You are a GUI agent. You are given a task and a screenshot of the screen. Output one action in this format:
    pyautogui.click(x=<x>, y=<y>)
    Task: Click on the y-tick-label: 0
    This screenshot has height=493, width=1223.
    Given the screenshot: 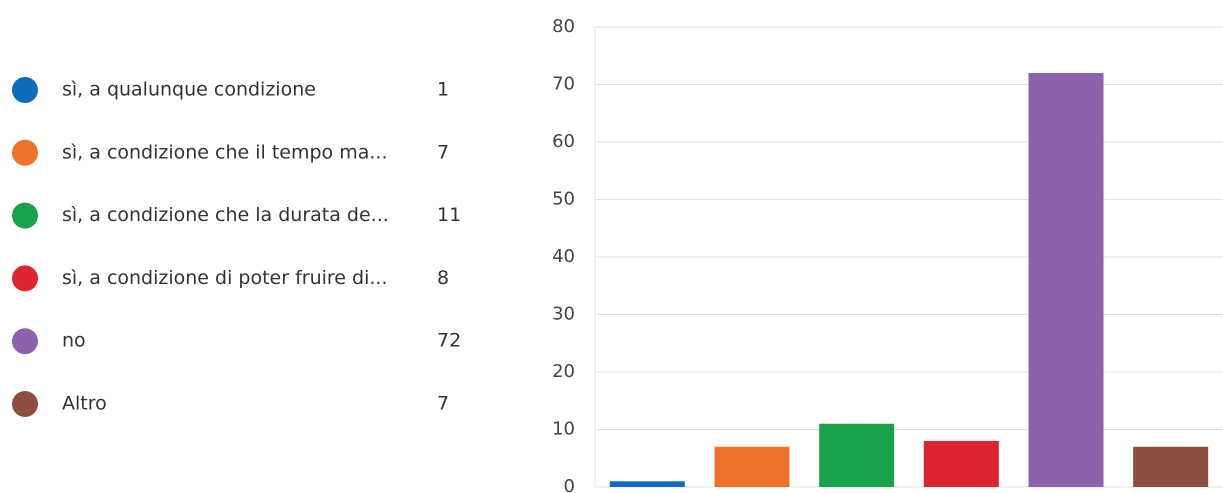 What is the action you would take?
    pyautogui.click(x=569, y=484)
    